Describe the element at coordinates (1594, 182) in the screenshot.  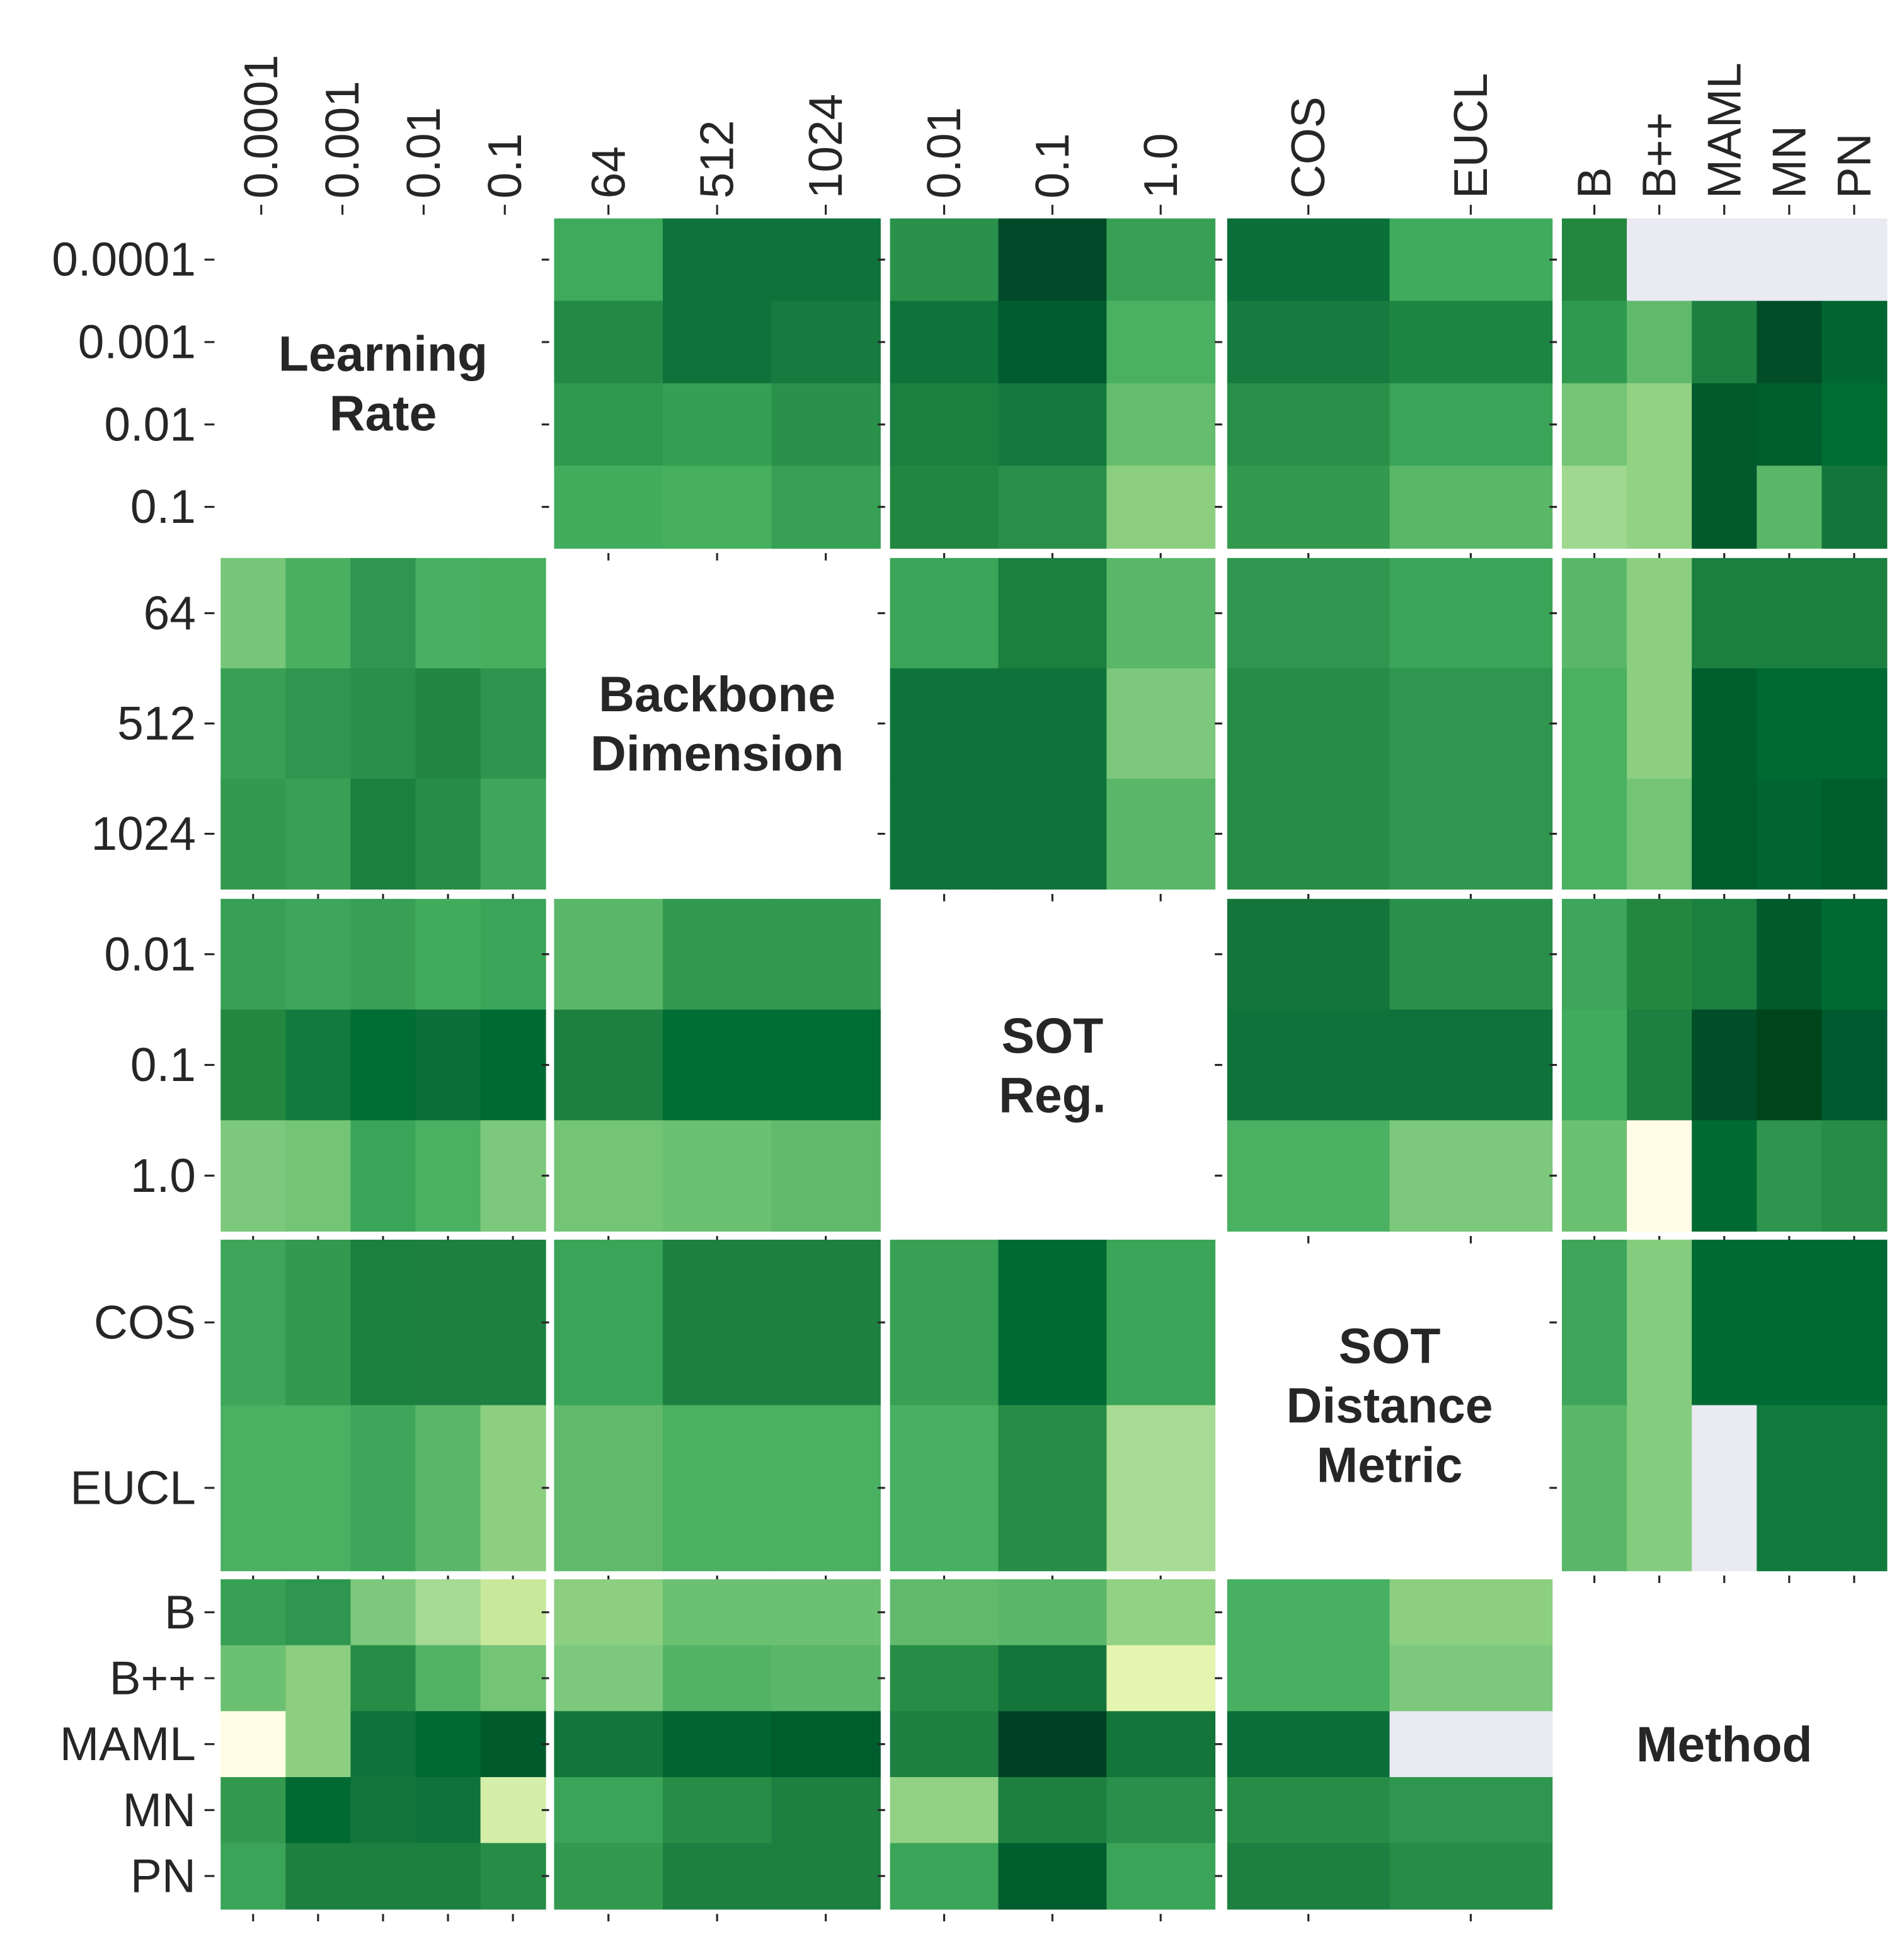
I see `column-label: B` at that location.